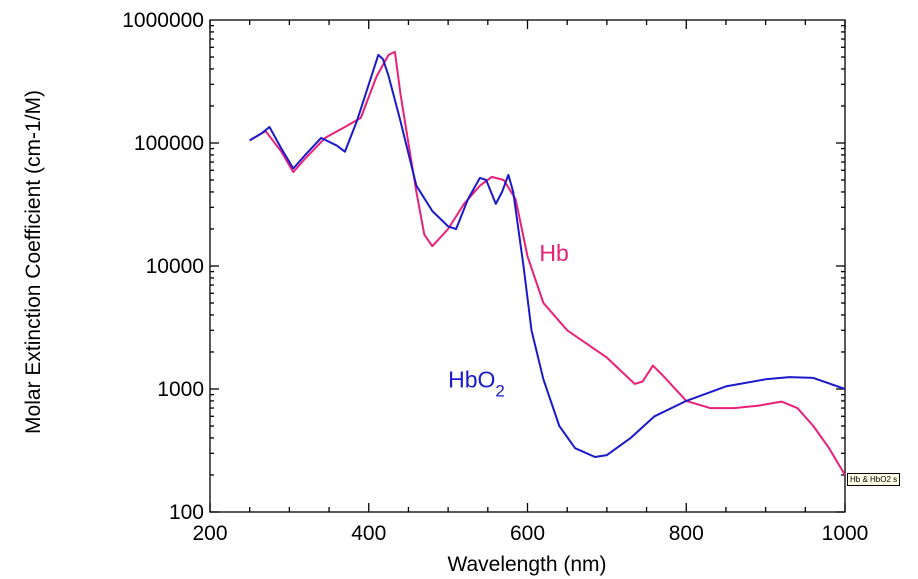 The image size is (918, 579). What do you see at coordinates (874, 479) in the screenshot?
I see `series-tooltip: Hb & HbO2 s` at bounding box center [874, 479].